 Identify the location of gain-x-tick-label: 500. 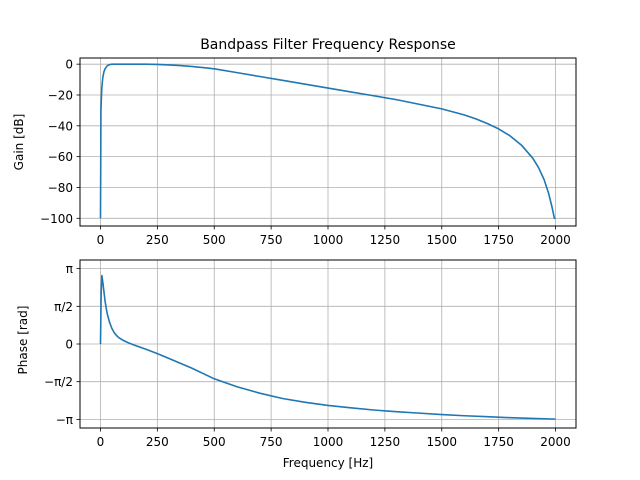
(214, 240).